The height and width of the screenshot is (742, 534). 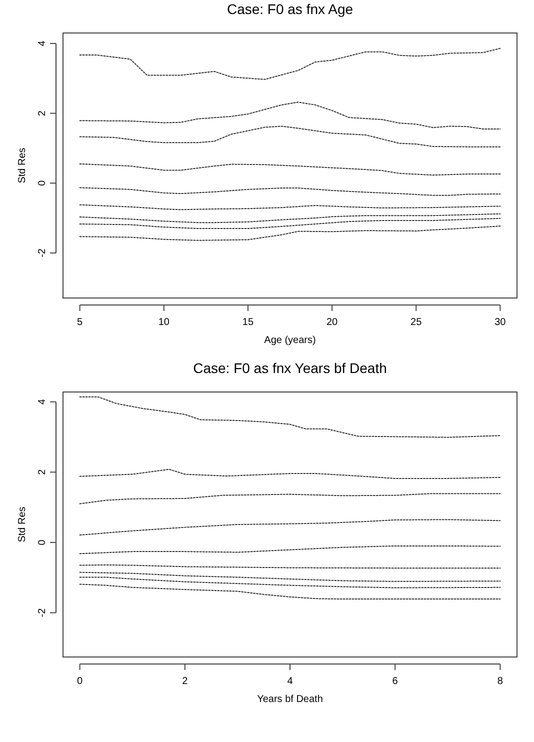 What do you see at coordinates (290, 699) in the screenshot?
I see `x-axis-title: Years bf Death` at bounding box center [290, 699].